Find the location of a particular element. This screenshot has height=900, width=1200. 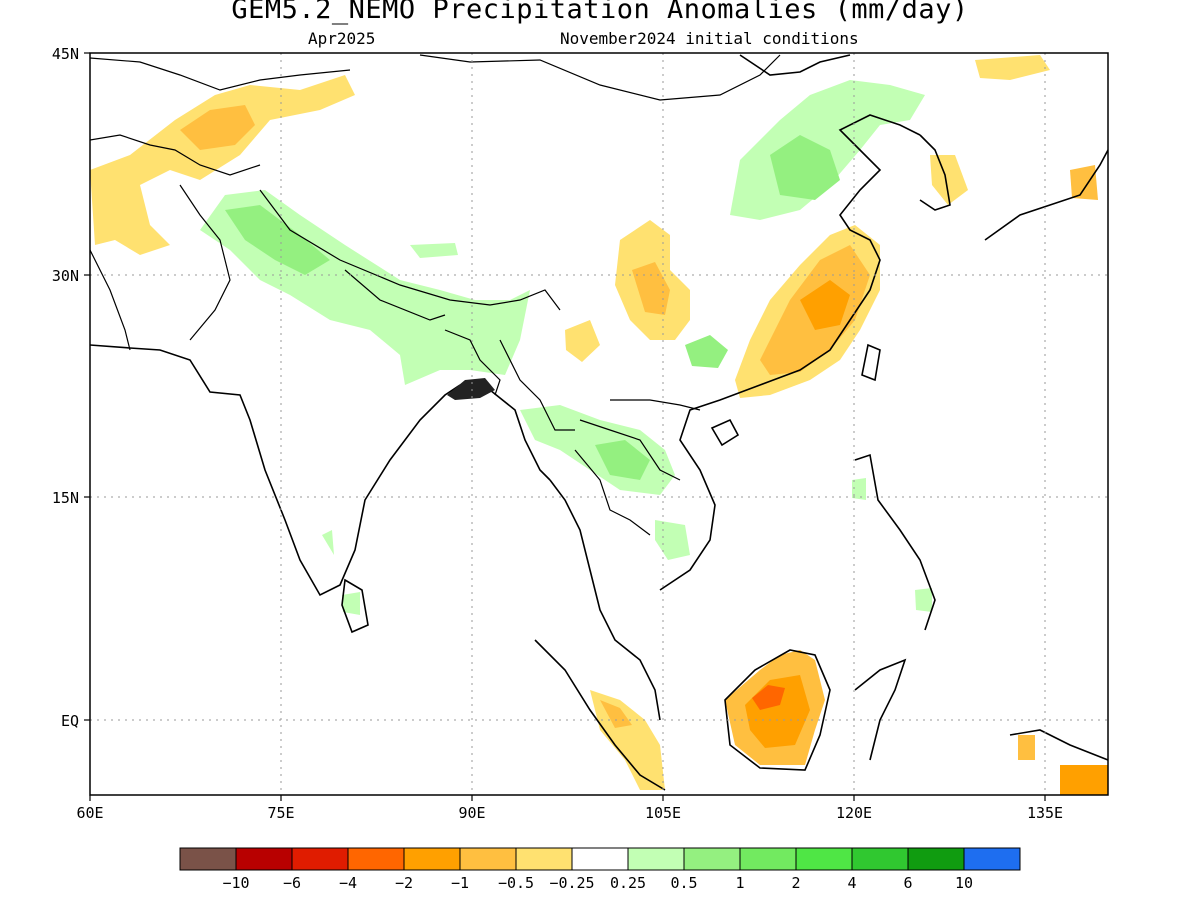

lon-label-90: 90E is located at coordinates (471, 813).